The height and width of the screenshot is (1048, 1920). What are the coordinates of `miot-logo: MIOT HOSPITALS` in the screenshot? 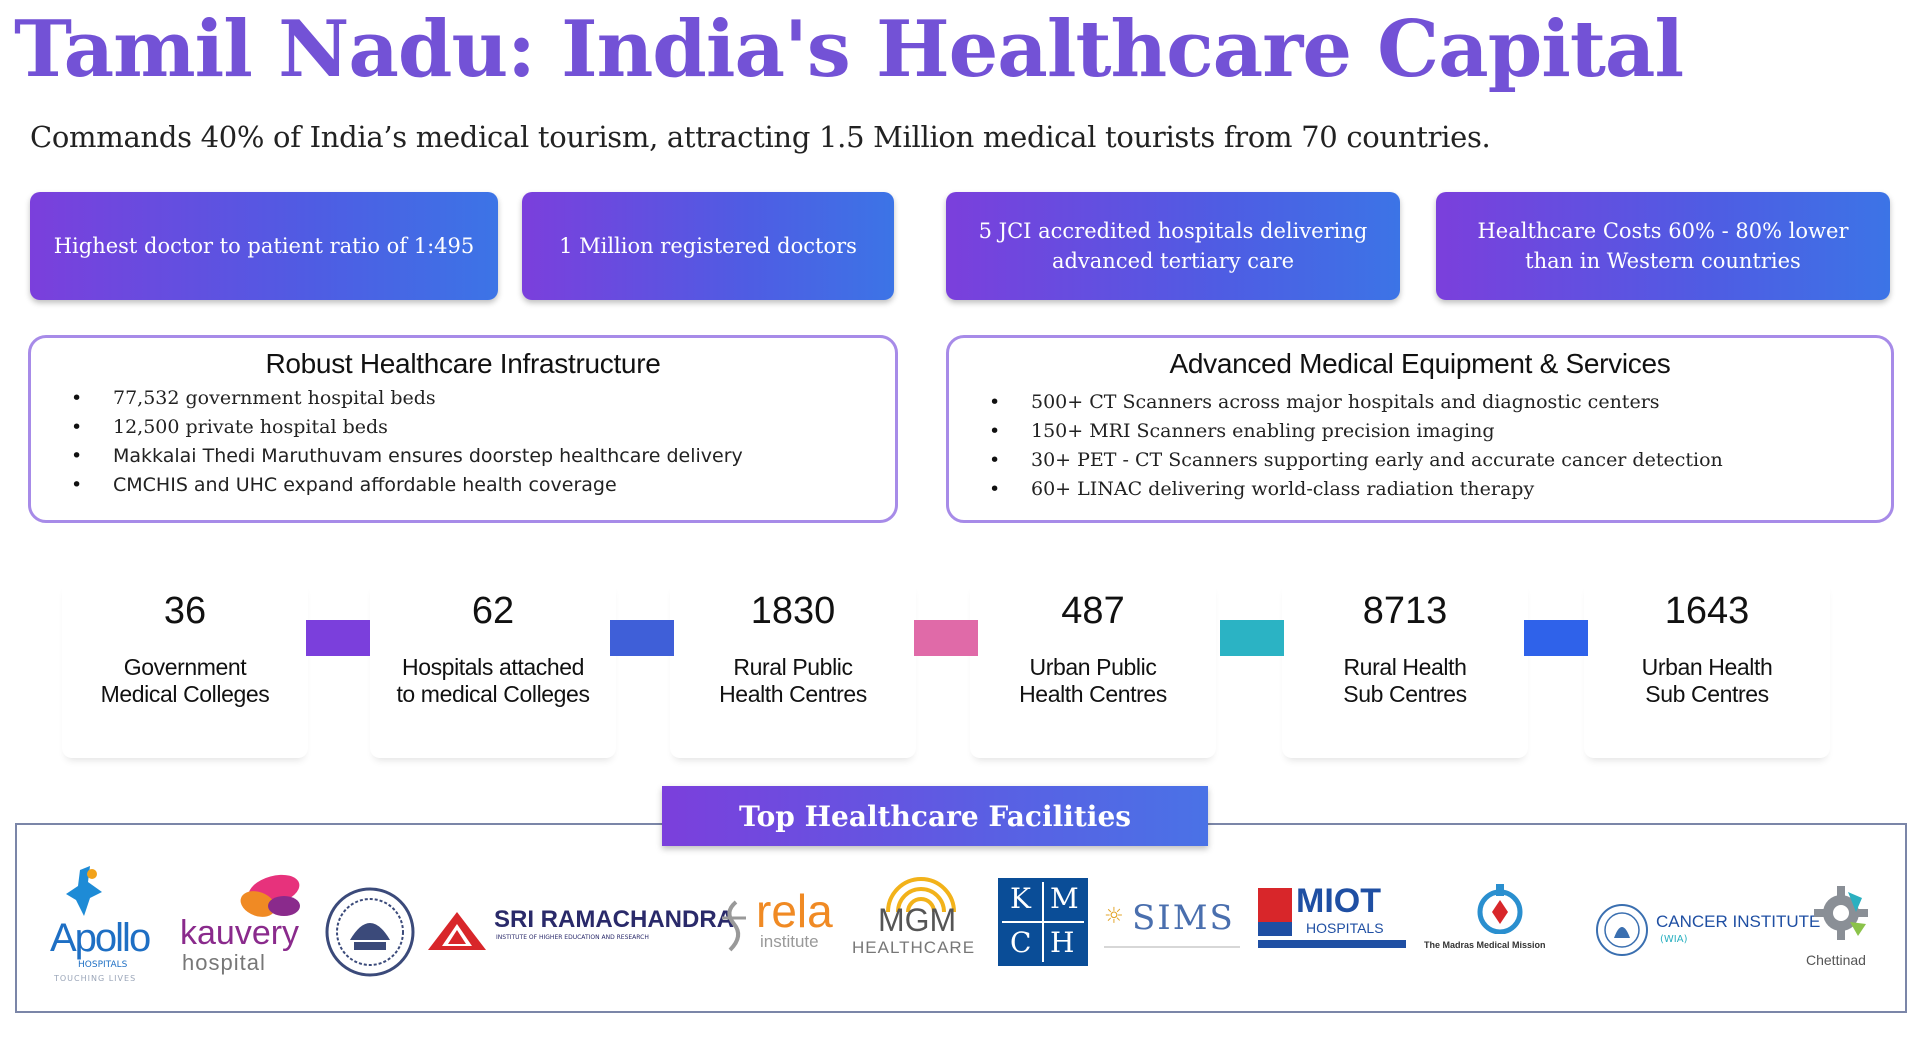 It's located at (1332, 916).